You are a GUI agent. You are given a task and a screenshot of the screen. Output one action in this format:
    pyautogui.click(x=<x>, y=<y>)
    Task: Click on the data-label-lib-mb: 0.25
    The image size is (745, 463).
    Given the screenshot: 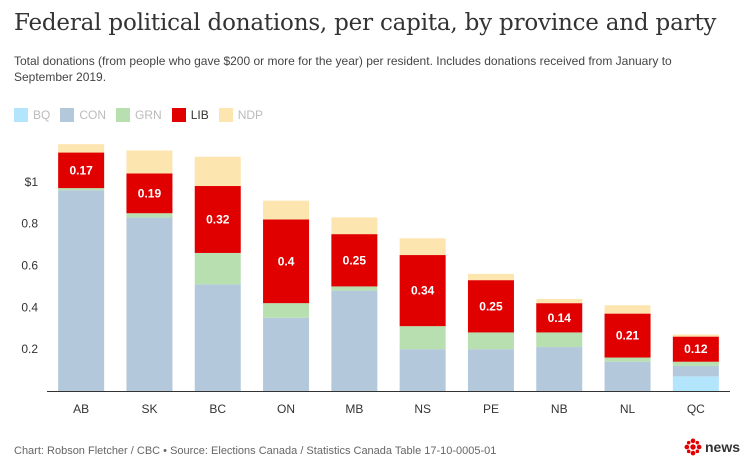 What is the action you would take?
    pyautogui.click(x=355, y=260)
    